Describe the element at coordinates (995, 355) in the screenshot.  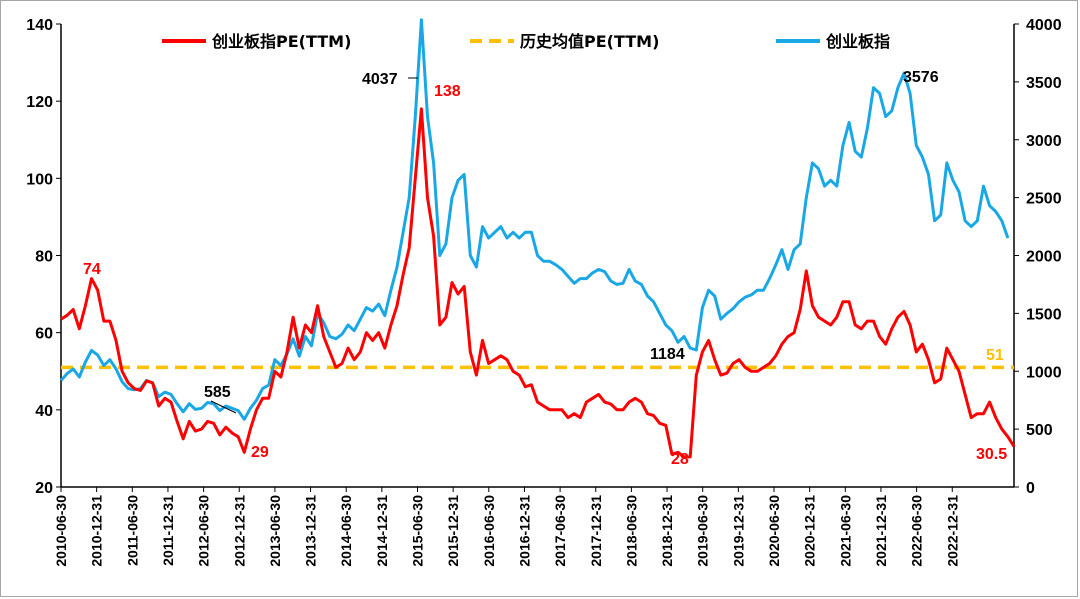
I see `annotation-label: 51` at that location.